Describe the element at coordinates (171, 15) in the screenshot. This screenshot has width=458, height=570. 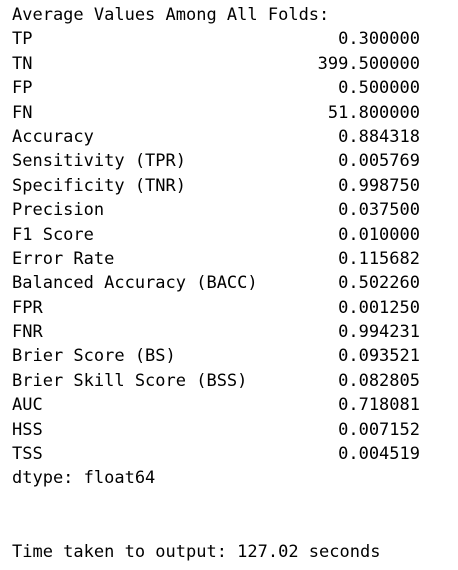
I see `output-header: Average Values Among All Folds:` at that location.